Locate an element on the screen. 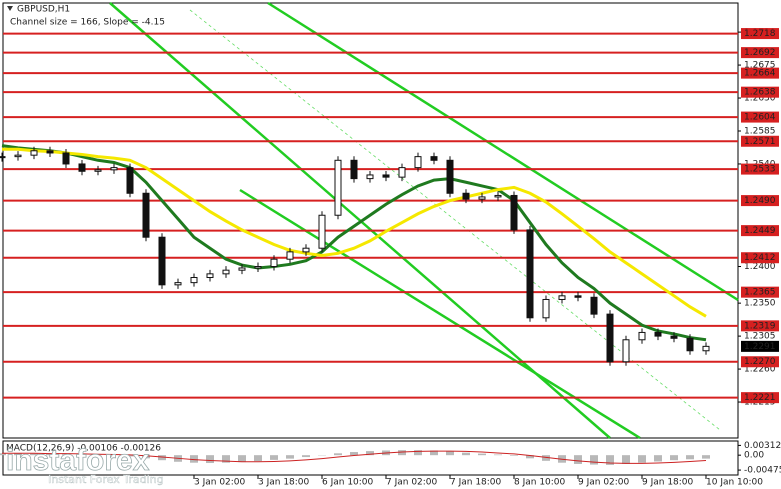 Image resolution: width=781 pixels, height=489 pixels. level-label: 1.2319 is located at coordinates (760, 326).